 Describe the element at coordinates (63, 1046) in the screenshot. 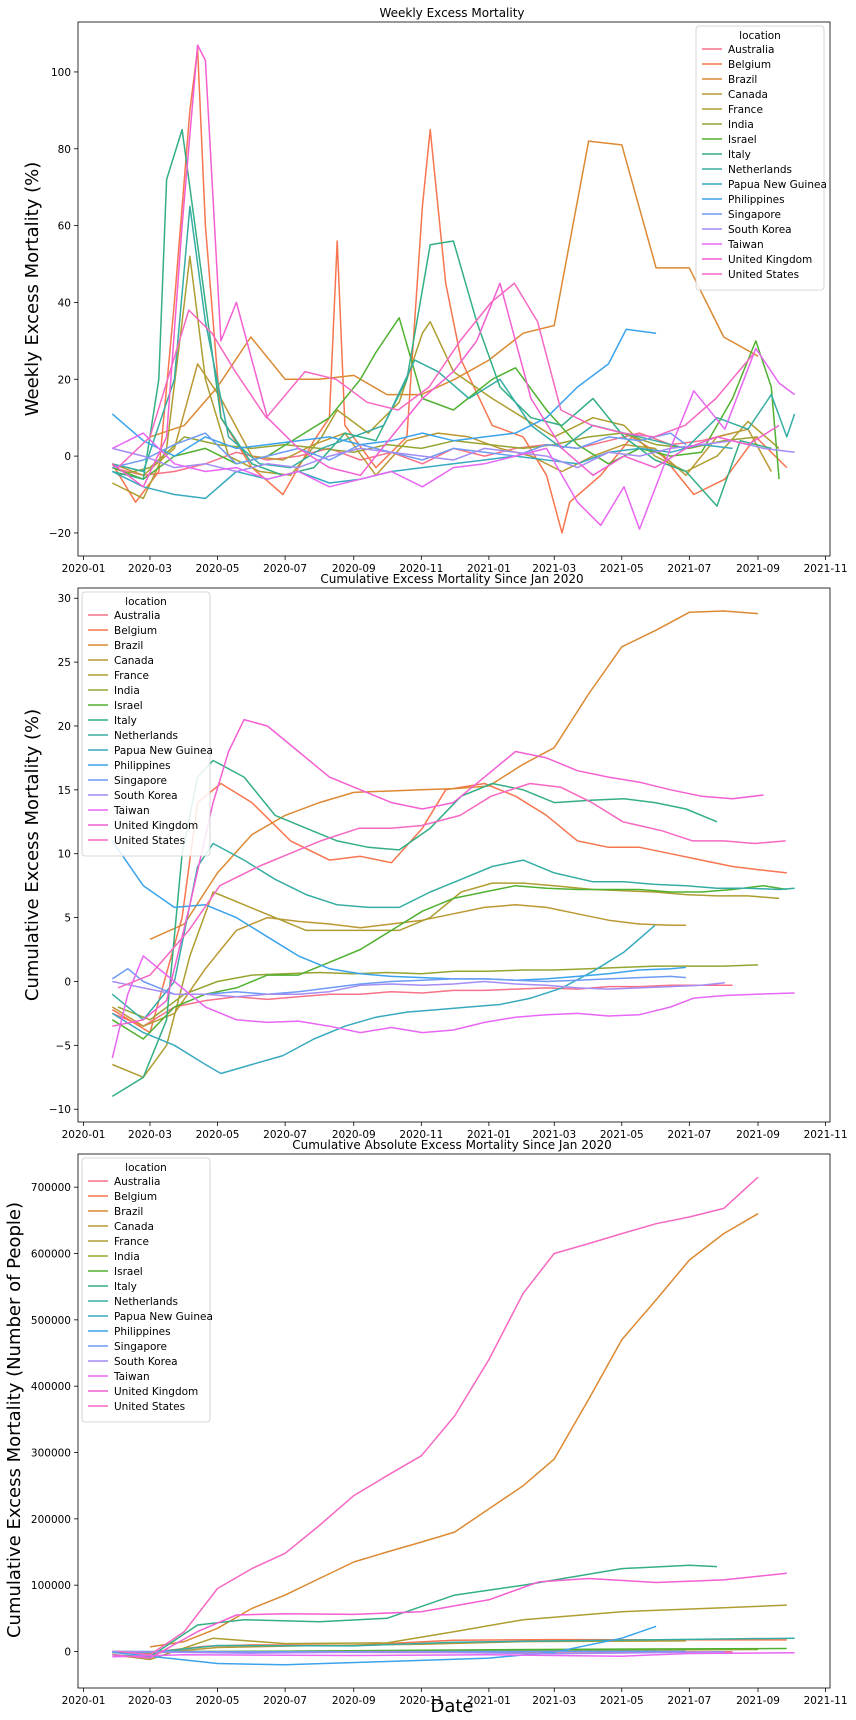

I see `y-tick-label: −5` at that location.